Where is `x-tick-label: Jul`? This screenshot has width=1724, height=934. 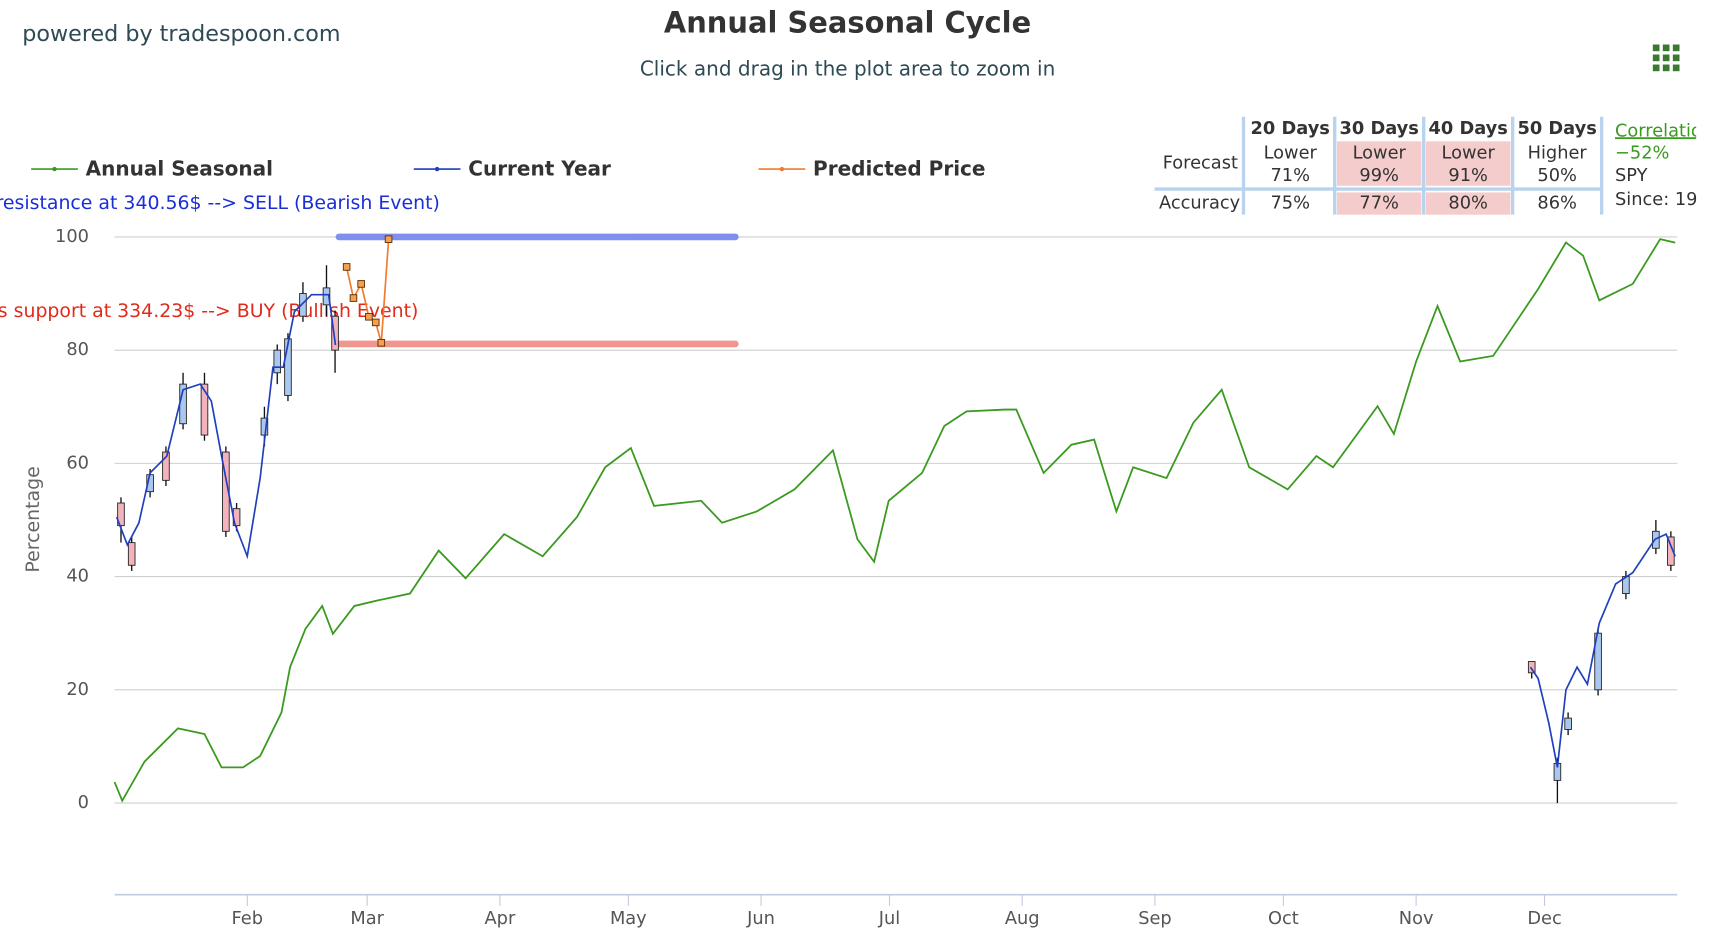 x-tick-label: Jul is located at coordinates (889, 918).